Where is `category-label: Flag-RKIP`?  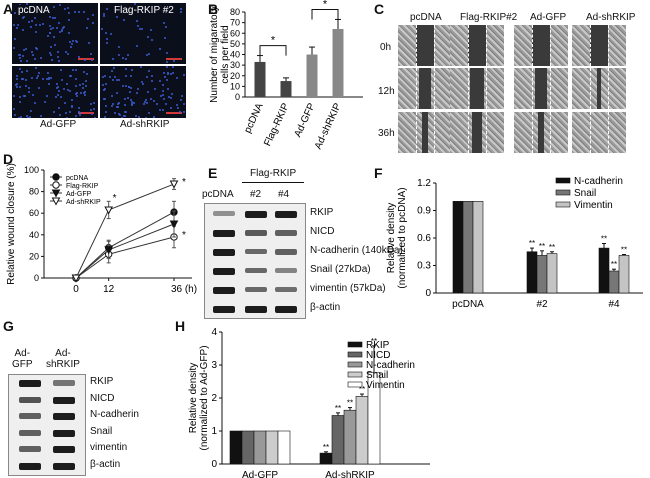
category-label: Flag-RKIP is located at coordinates (277, 124).